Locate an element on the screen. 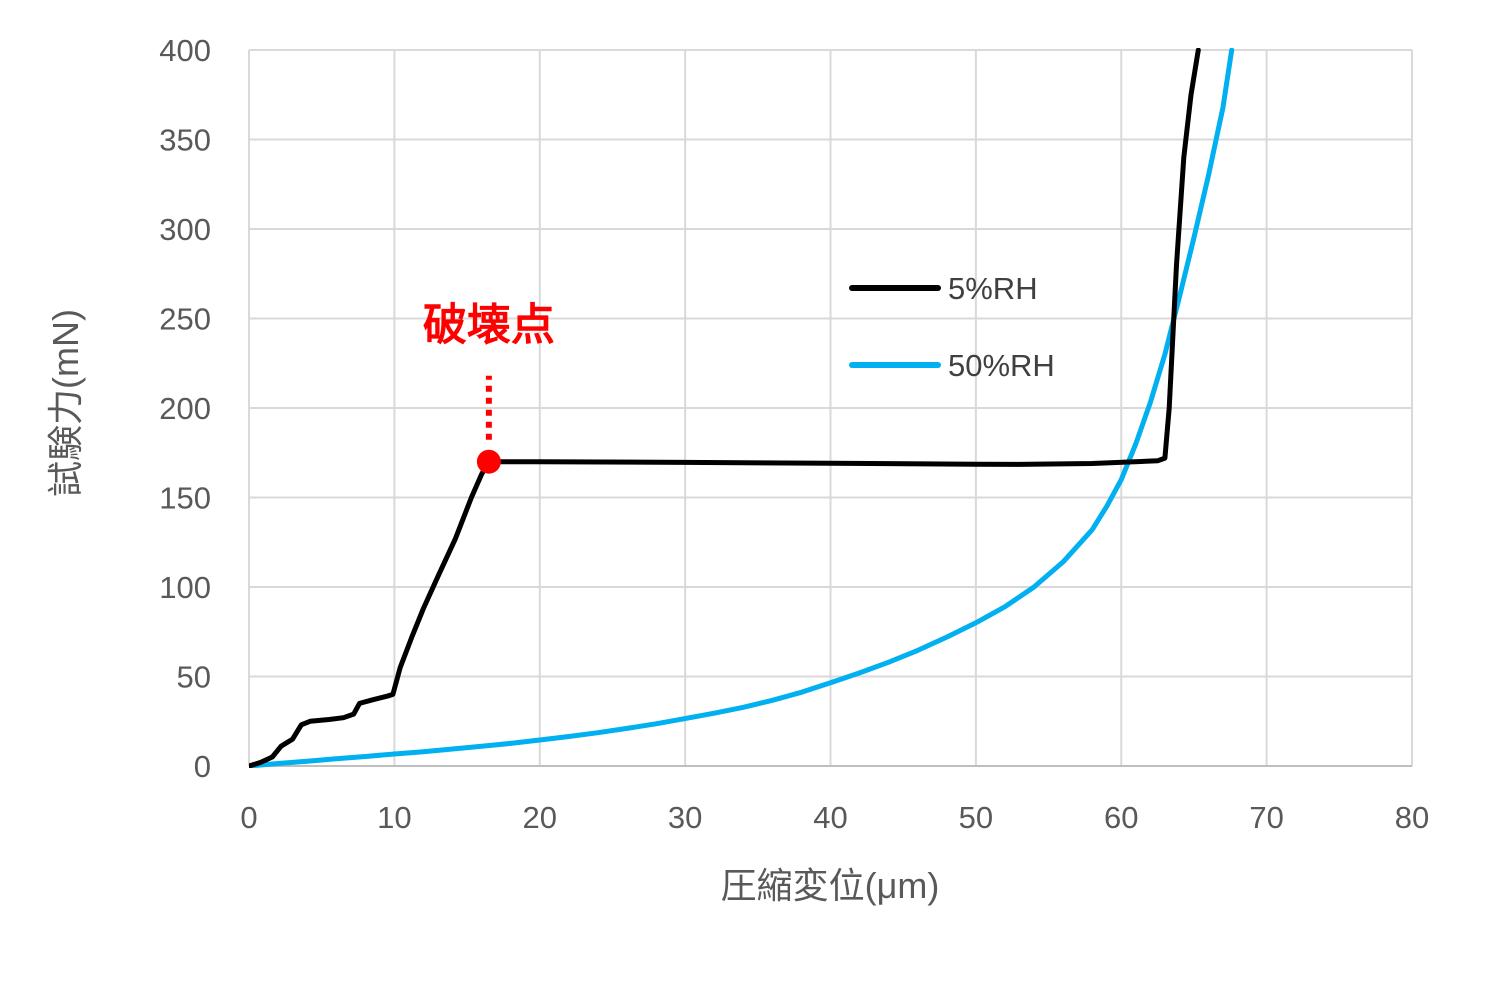  y-tick-label: 350 is located at coordinates (185, 140).